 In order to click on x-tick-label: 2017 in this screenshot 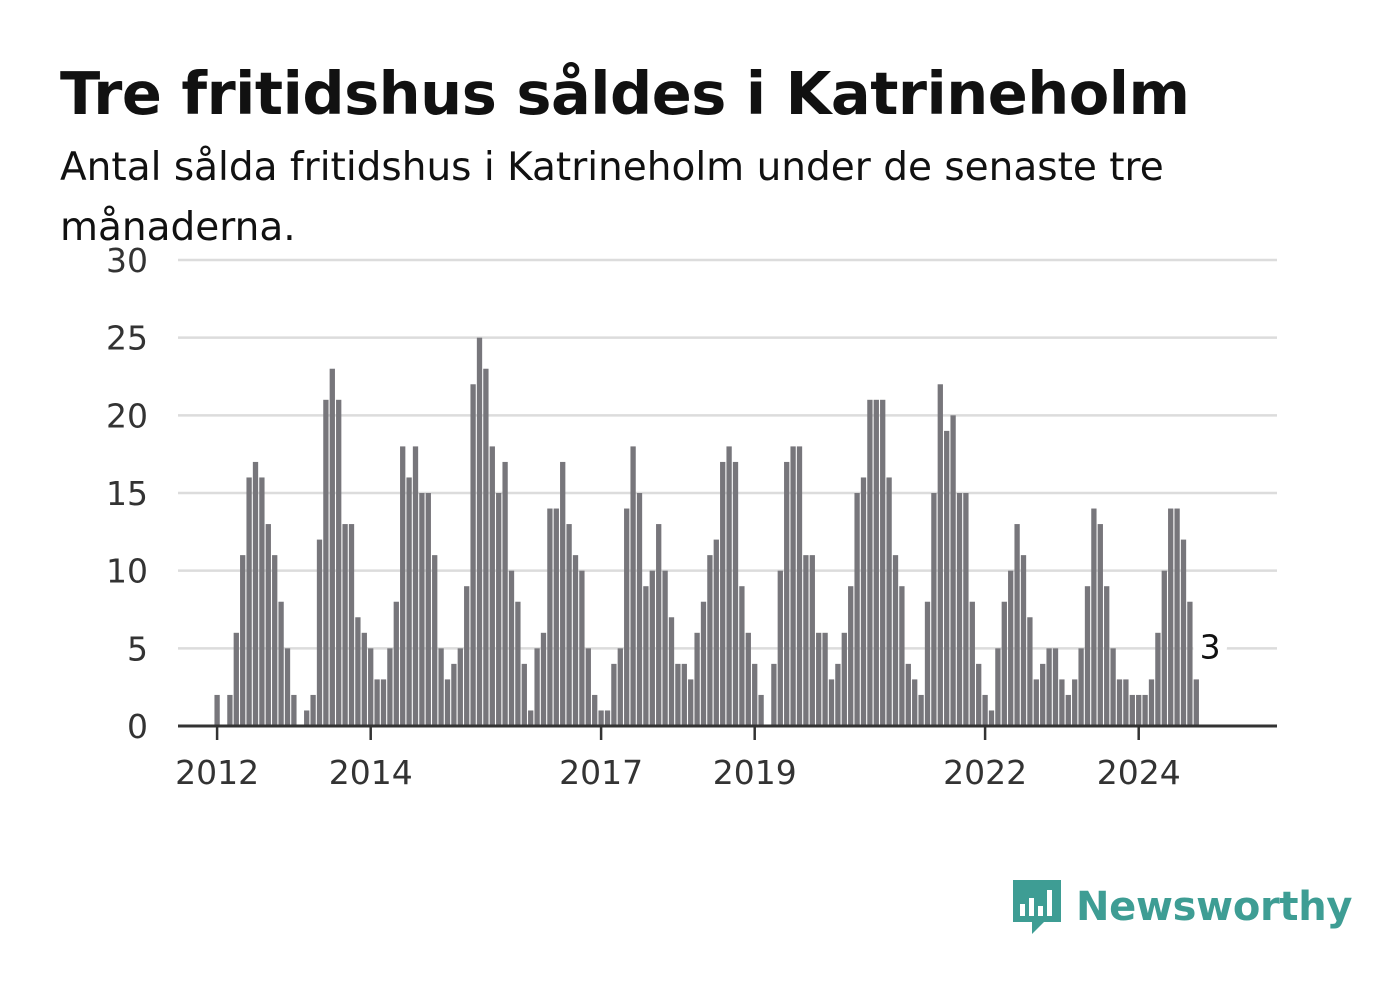, I will do `click(601, 772)`.